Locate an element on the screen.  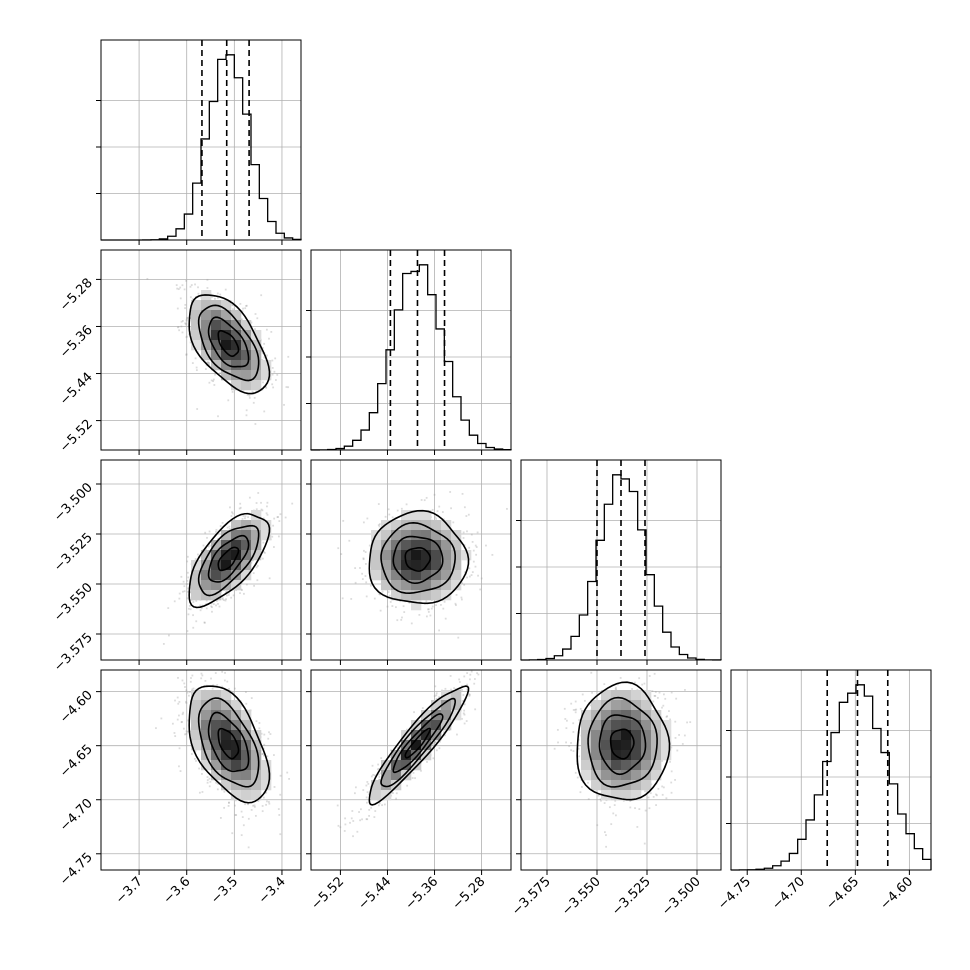
panel-3-0-density is located at coordinates (231, 745).